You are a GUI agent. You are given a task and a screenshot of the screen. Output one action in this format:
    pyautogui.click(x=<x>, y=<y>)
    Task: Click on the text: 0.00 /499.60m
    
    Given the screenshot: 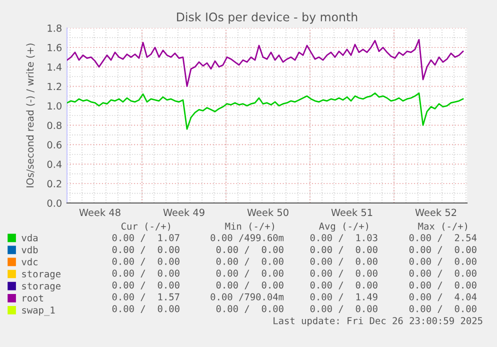 What is the action you would take?
    pyautogui.click(x=247, y=238)
    